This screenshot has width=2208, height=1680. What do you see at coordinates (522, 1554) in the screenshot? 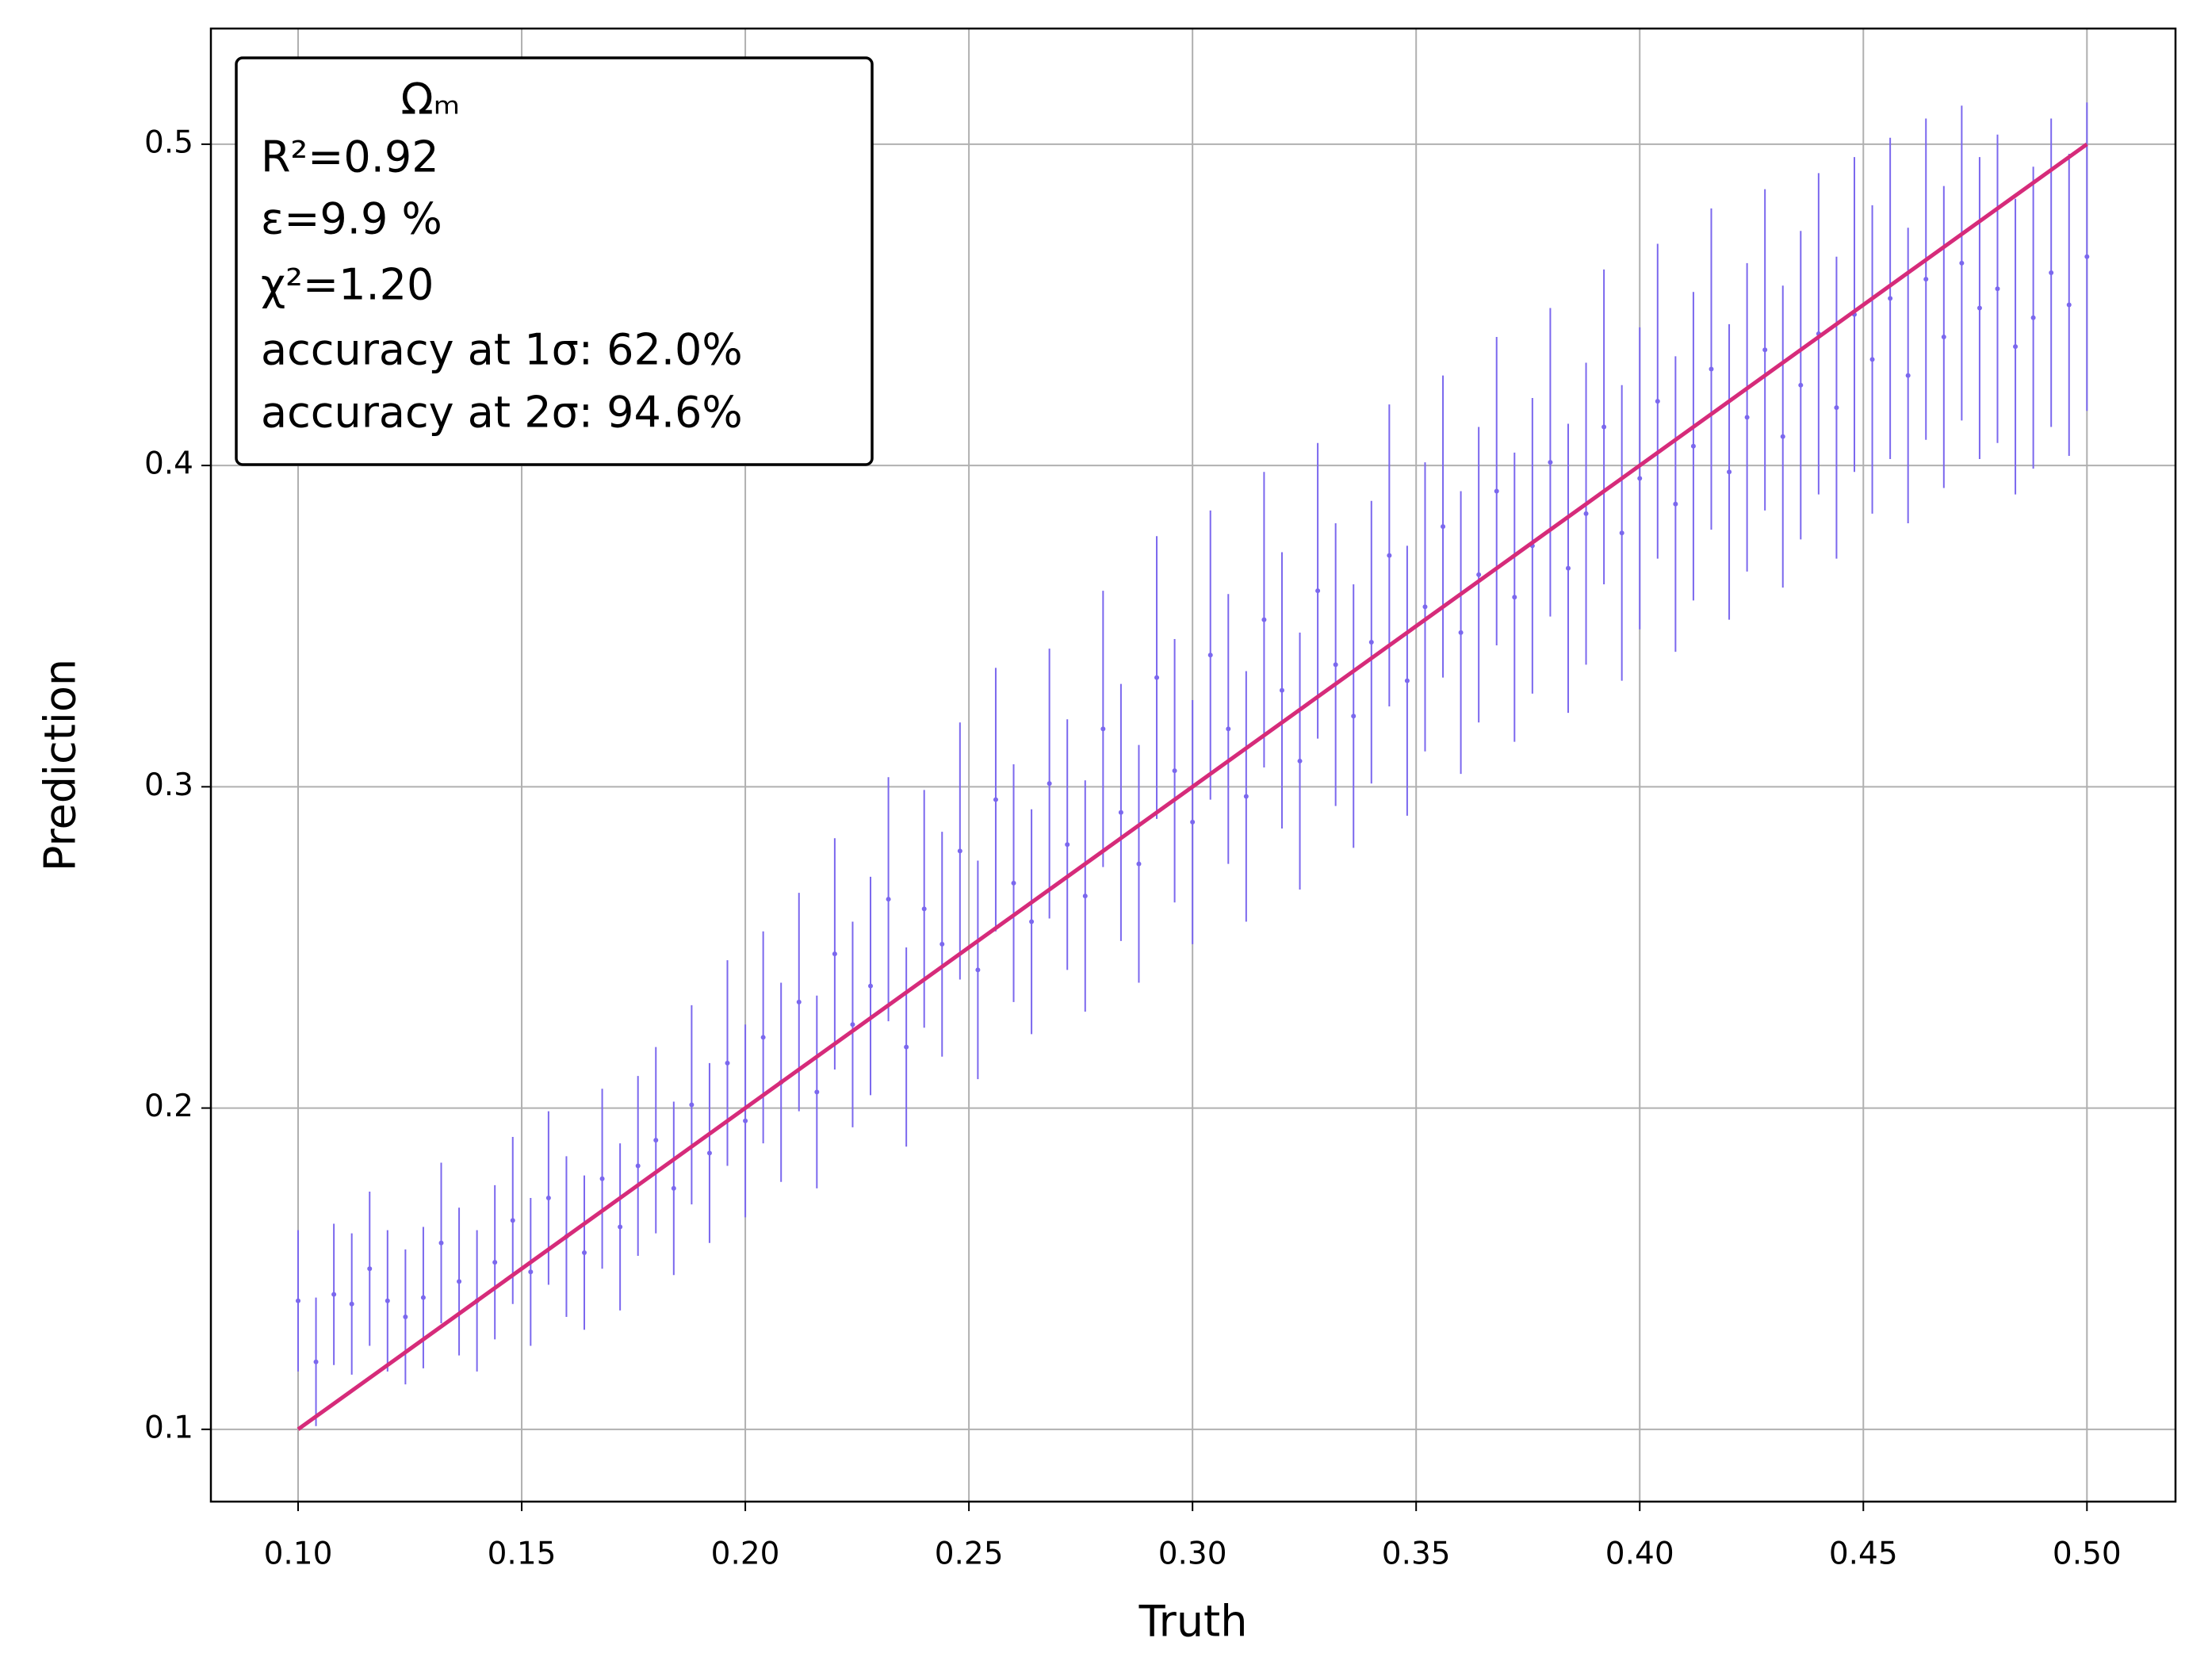
I see `x-tick-label: 0.15` at bounding box center [522, 1554].